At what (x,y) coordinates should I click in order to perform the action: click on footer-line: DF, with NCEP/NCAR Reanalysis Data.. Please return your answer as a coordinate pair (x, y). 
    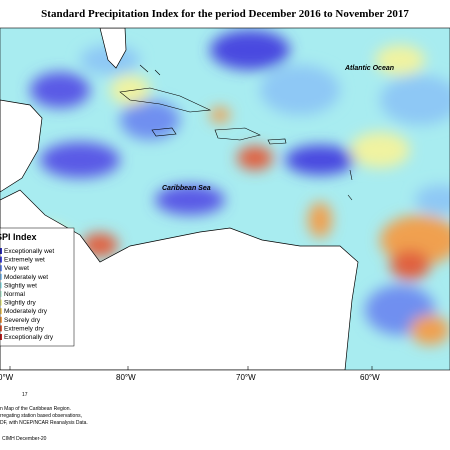
    Looking at the image, I should click on (44, 423).